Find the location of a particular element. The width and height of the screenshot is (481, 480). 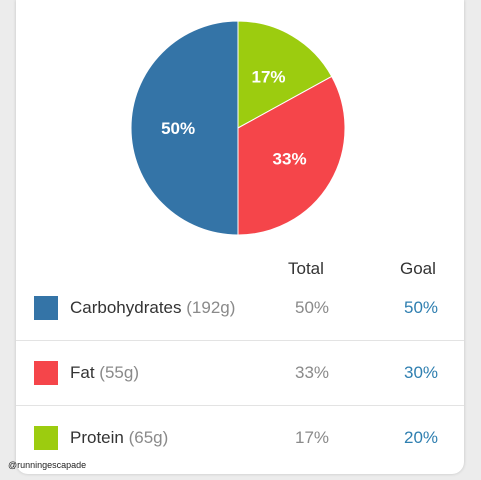

total-column-header: Total is located at coordinates (306, 268).